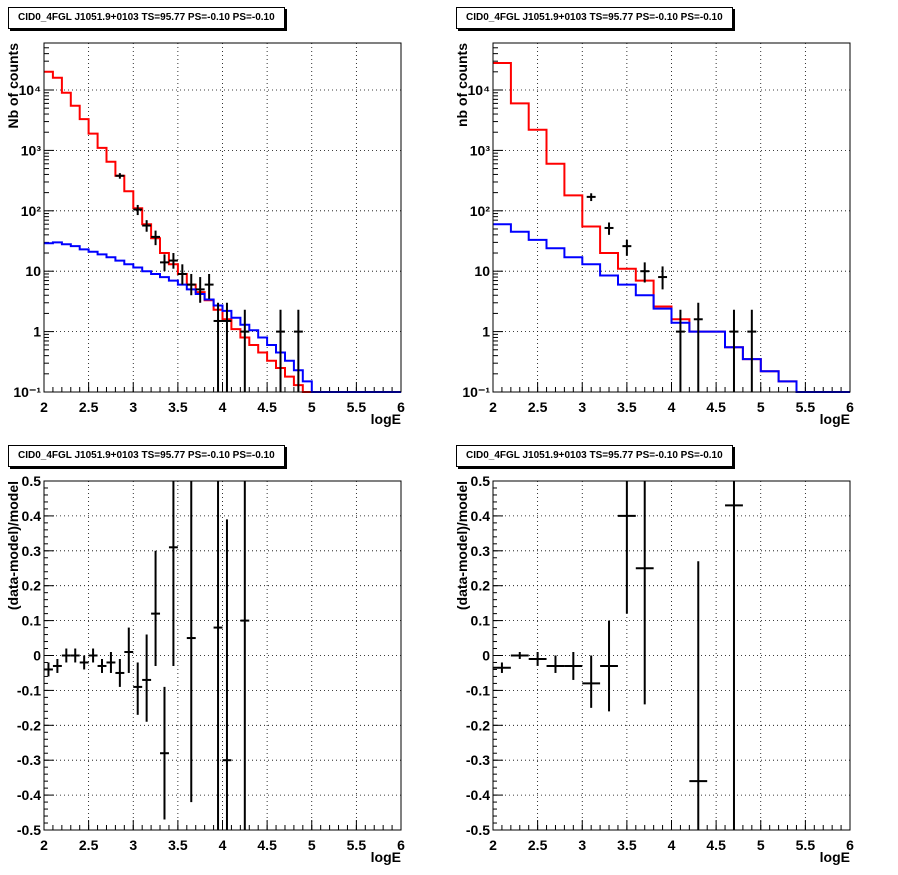 This screenshot has width=898, height=875. What do you see at coordinates (480, 211) in the screenshot?
I see `y-tick-label: 10²` at bounding box center [480, 211].